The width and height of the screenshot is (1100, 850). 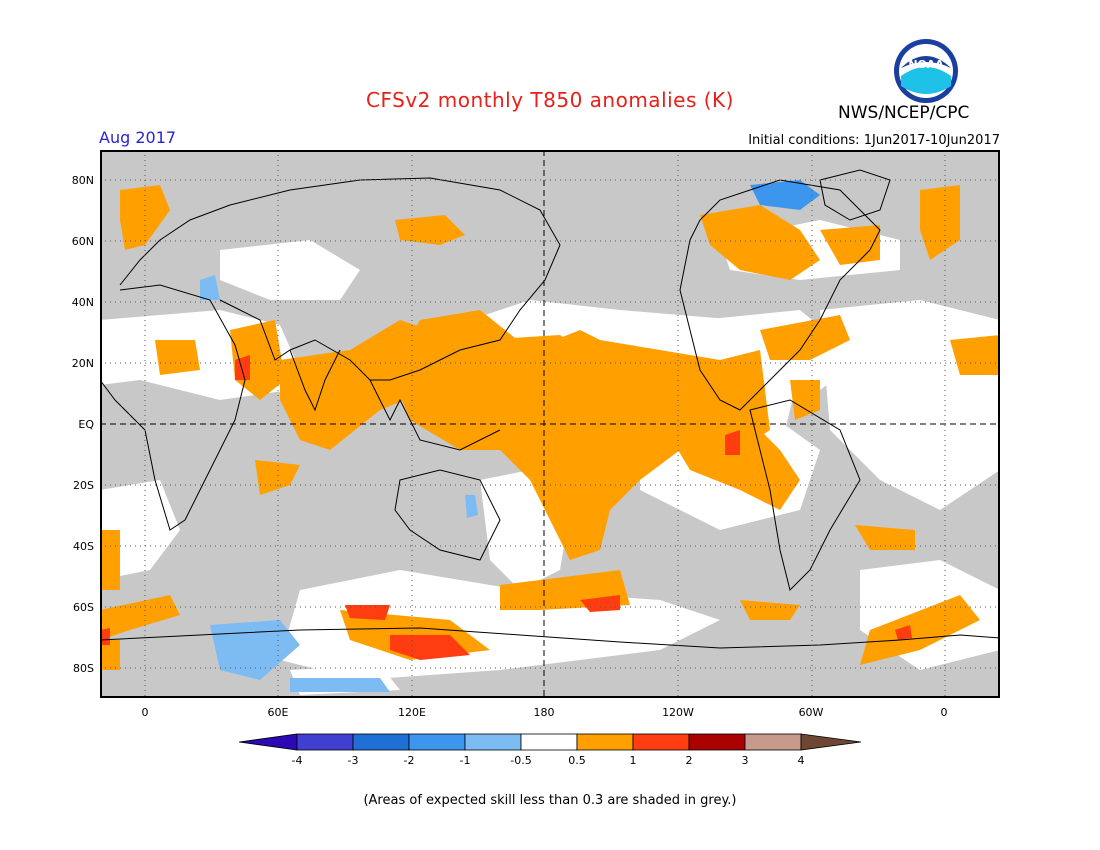 I want to click on lat-label-60s: 60S, so click(x=83, y=607).